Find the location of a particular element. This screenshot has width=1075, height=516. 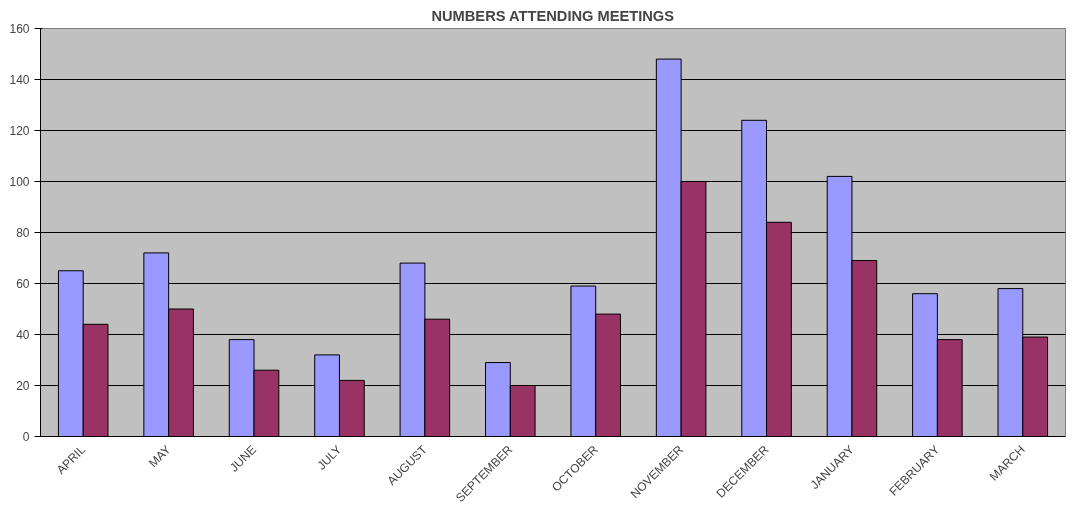

y-tick-label: 140 is located at coordinates (19, 80).